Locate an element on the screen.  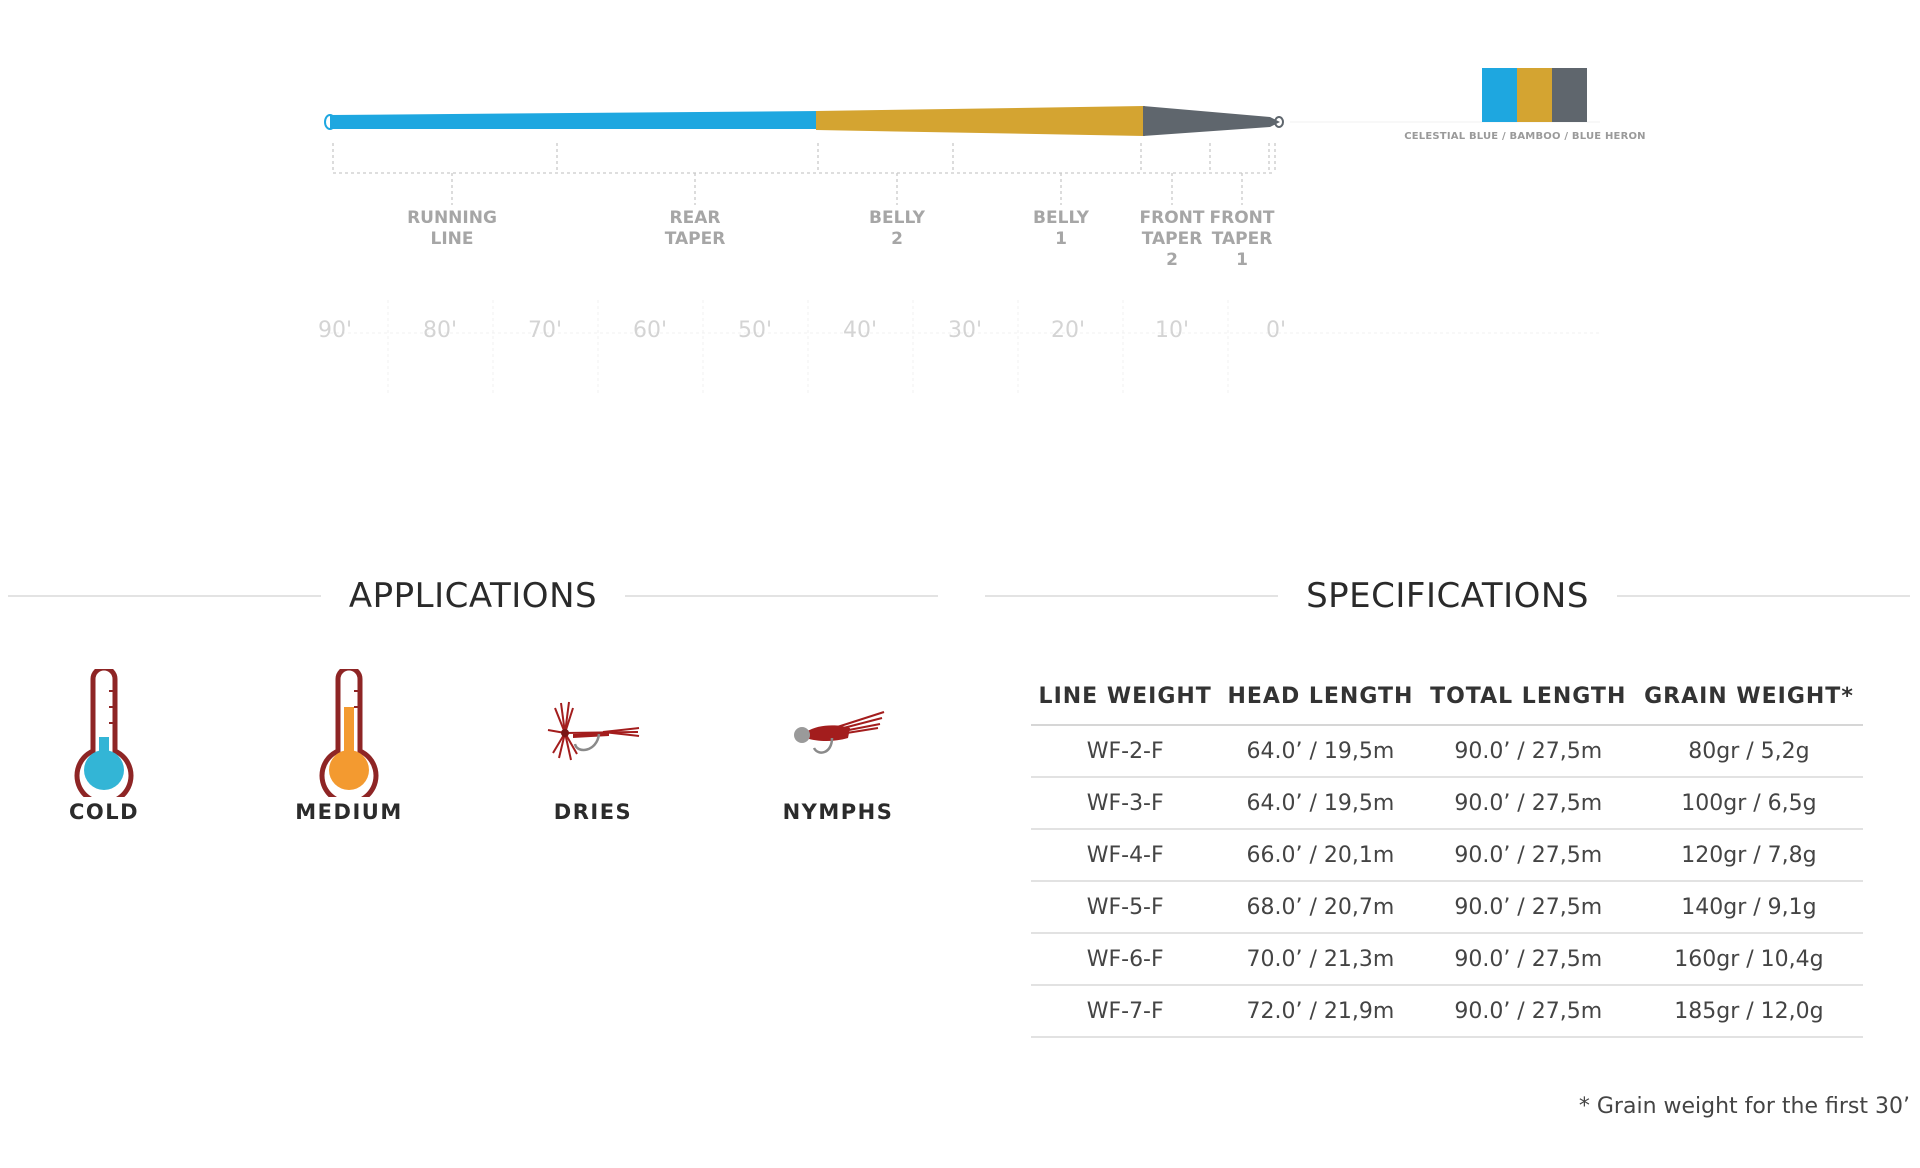
axis-tick-80: 80' is located at coordinates (440, 330).